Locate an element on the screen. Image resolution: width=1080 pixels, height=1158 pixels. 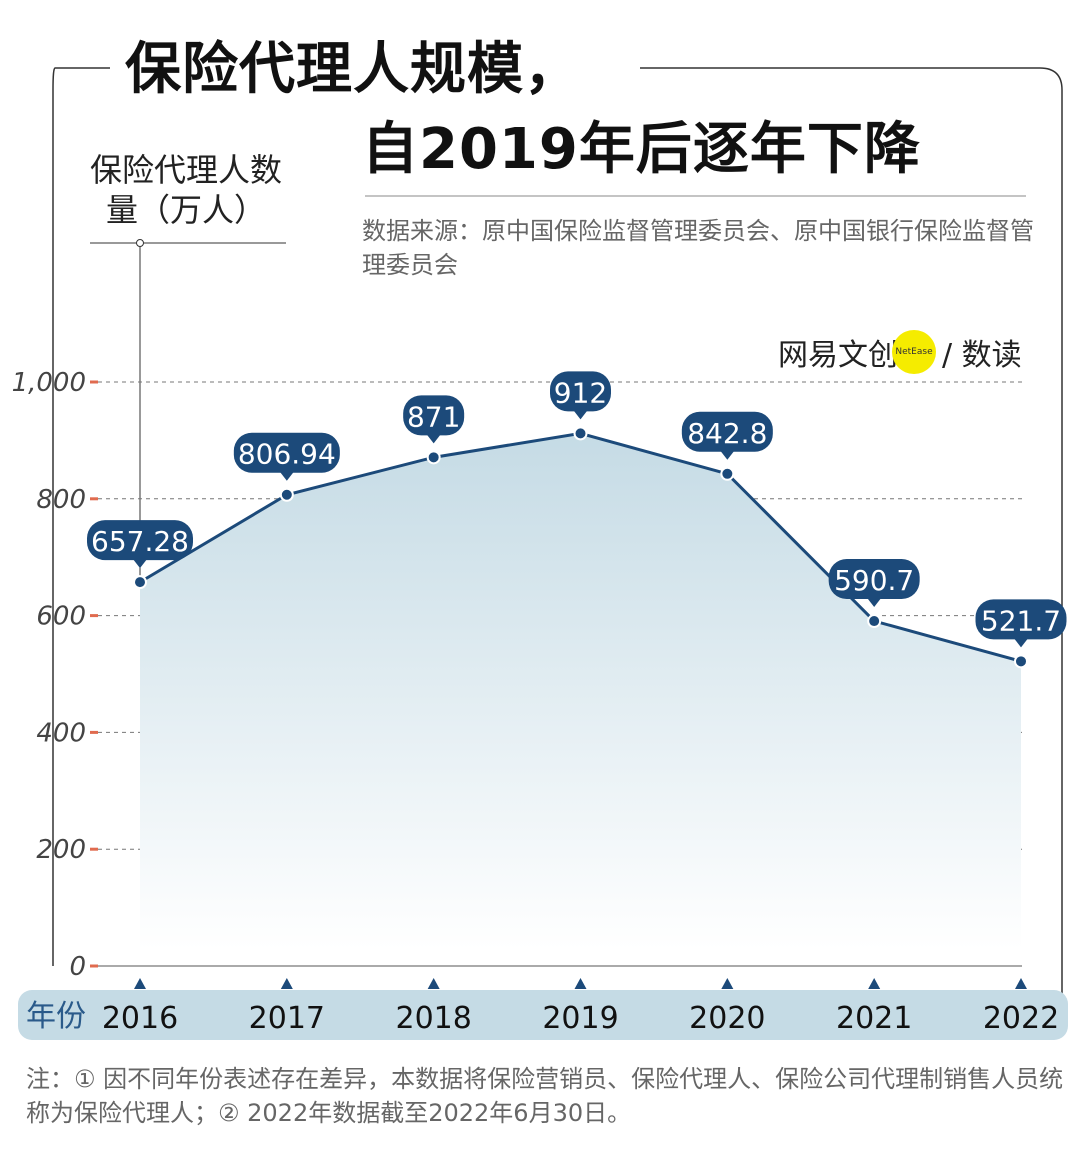
data-label: 521.7 is located at coordinates (1021, 620).